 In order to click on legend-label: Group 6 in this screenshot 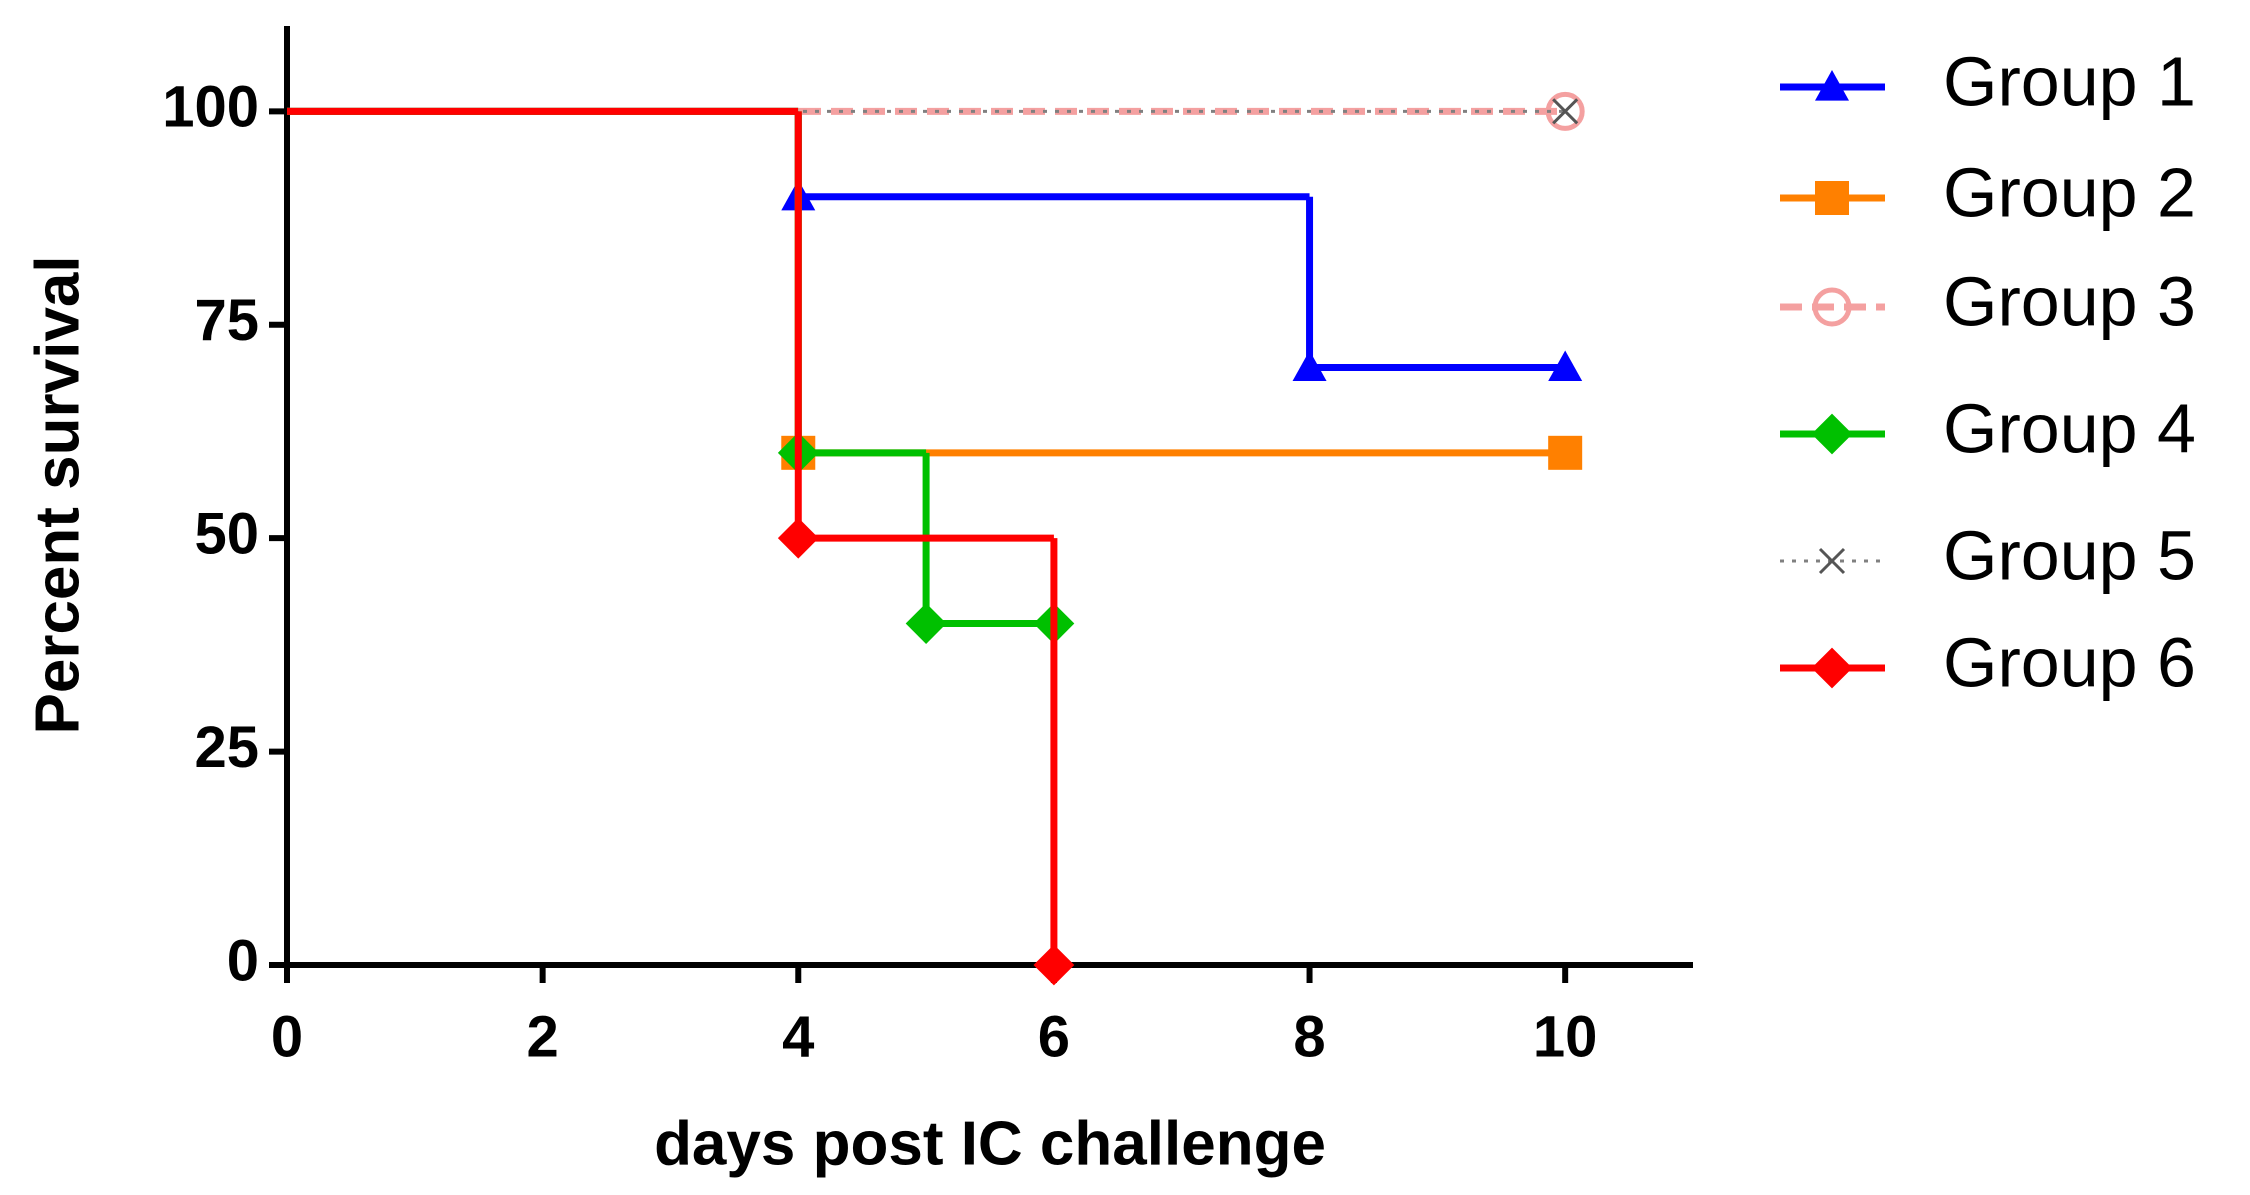, I will do `click(2069, 662)`.